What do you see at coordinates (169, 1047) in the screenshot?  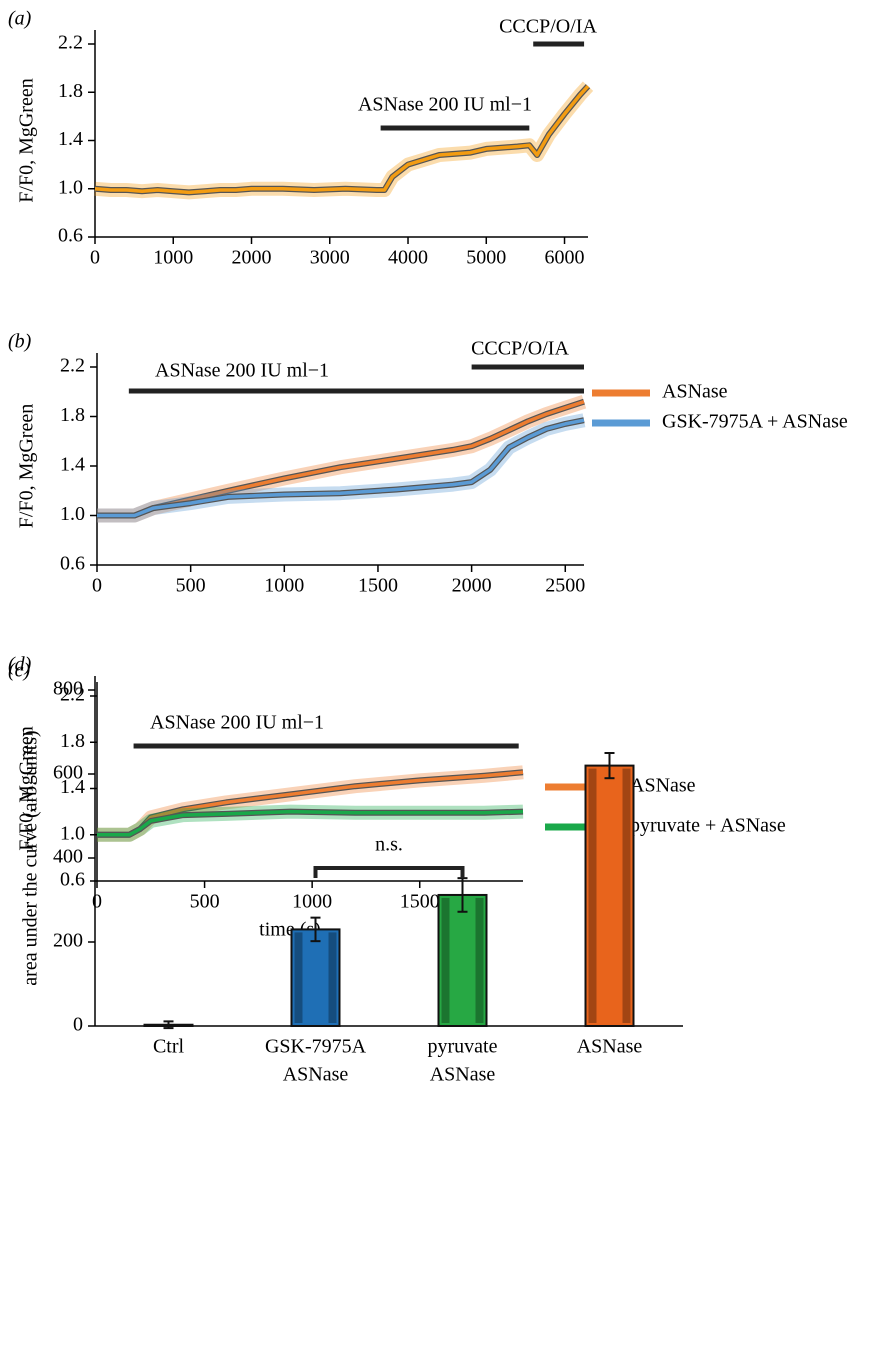 I see `x-tick-label: Ctrl` at bounding box center [169, 1047].